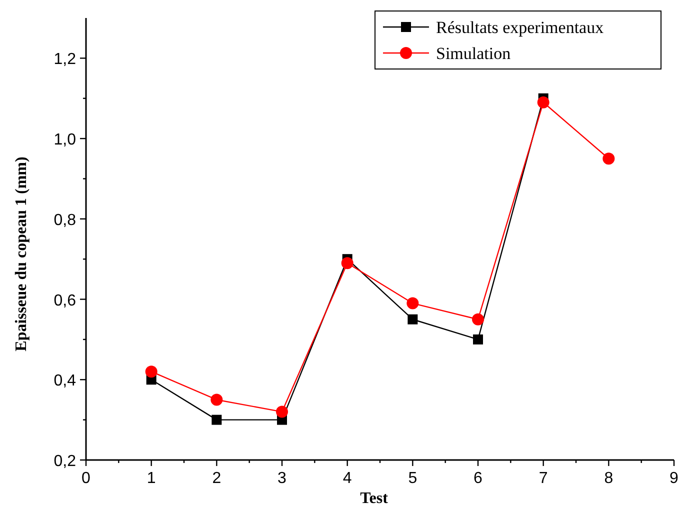 Image resolution: width=685 pixels, height=509 pixels. Describe the element at coordinates (65, 59) in the screenshot. I see `y-tick-label: 1,2` at that location.